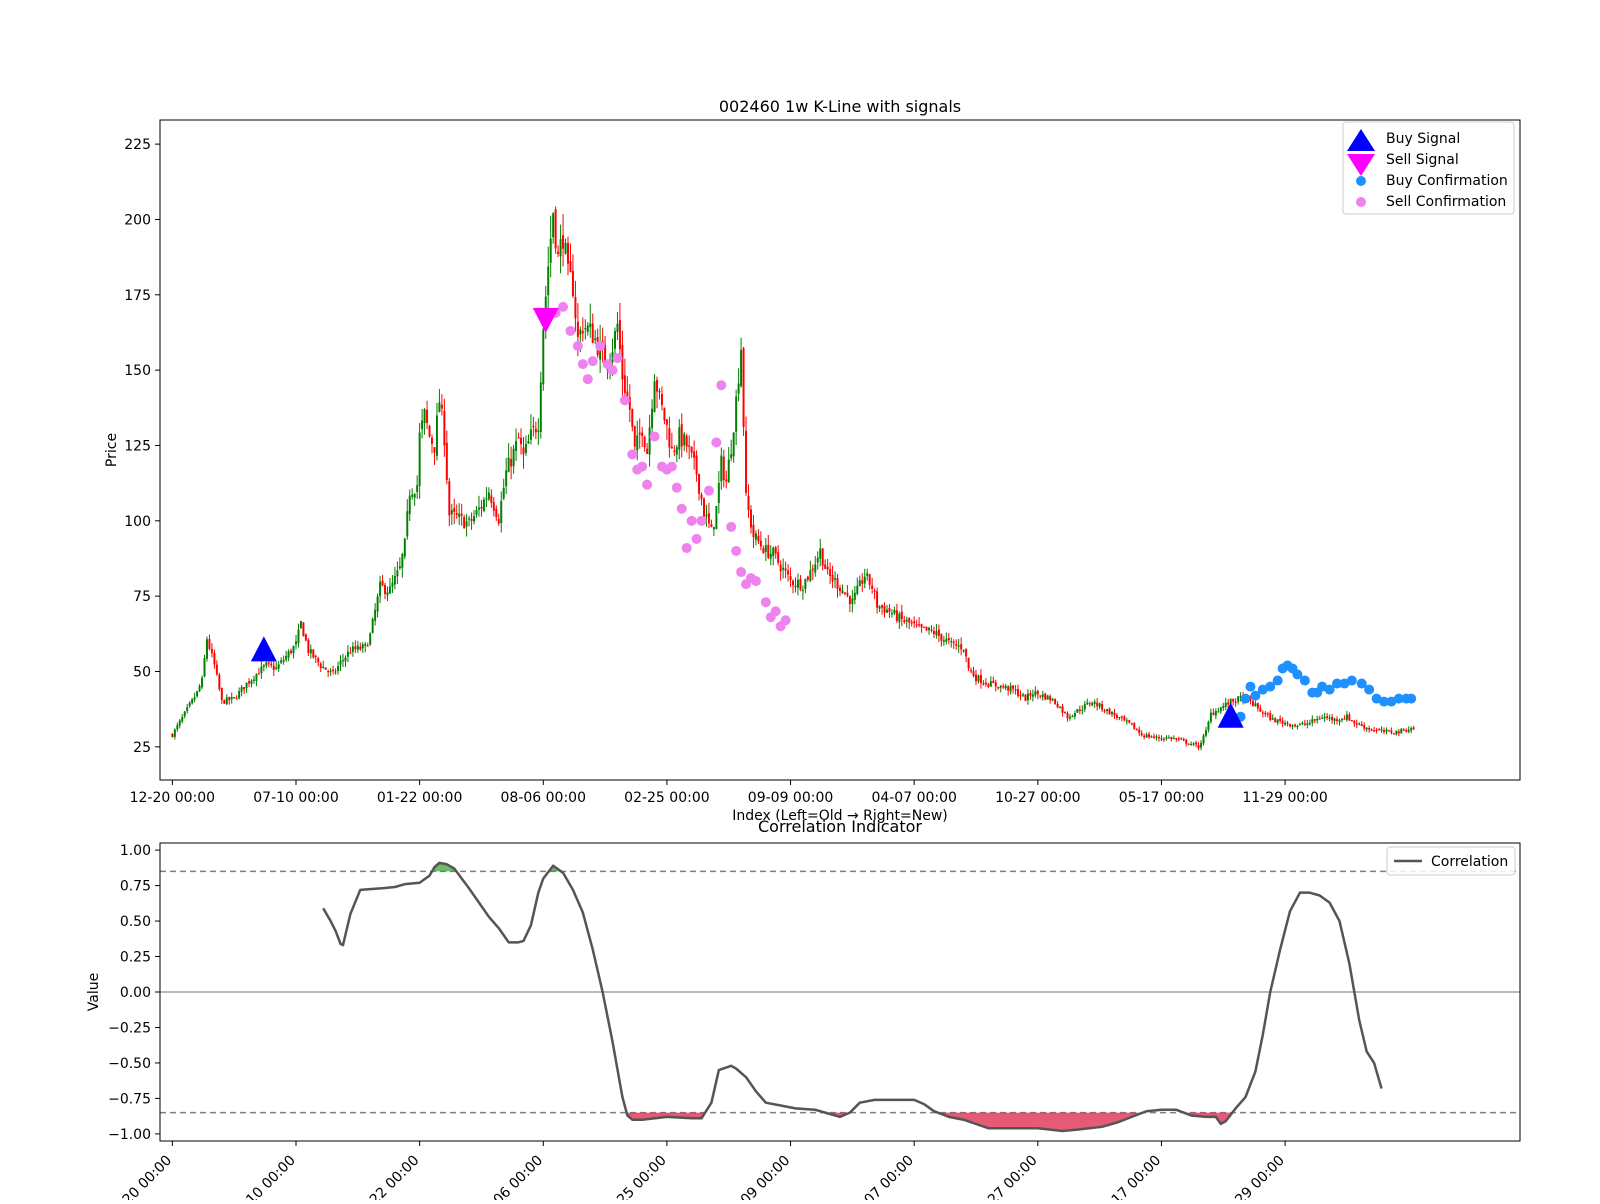 Image resolution: width=1600 pixels, height=1204 pixels. I want to click on kline-y-tick-label: 50, so click(142, 673).